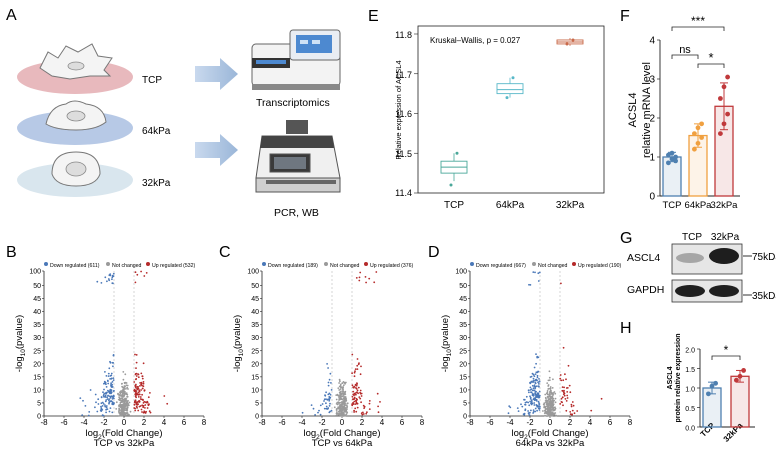  I want to click on pcr-machine-icon, so click(298, 156).